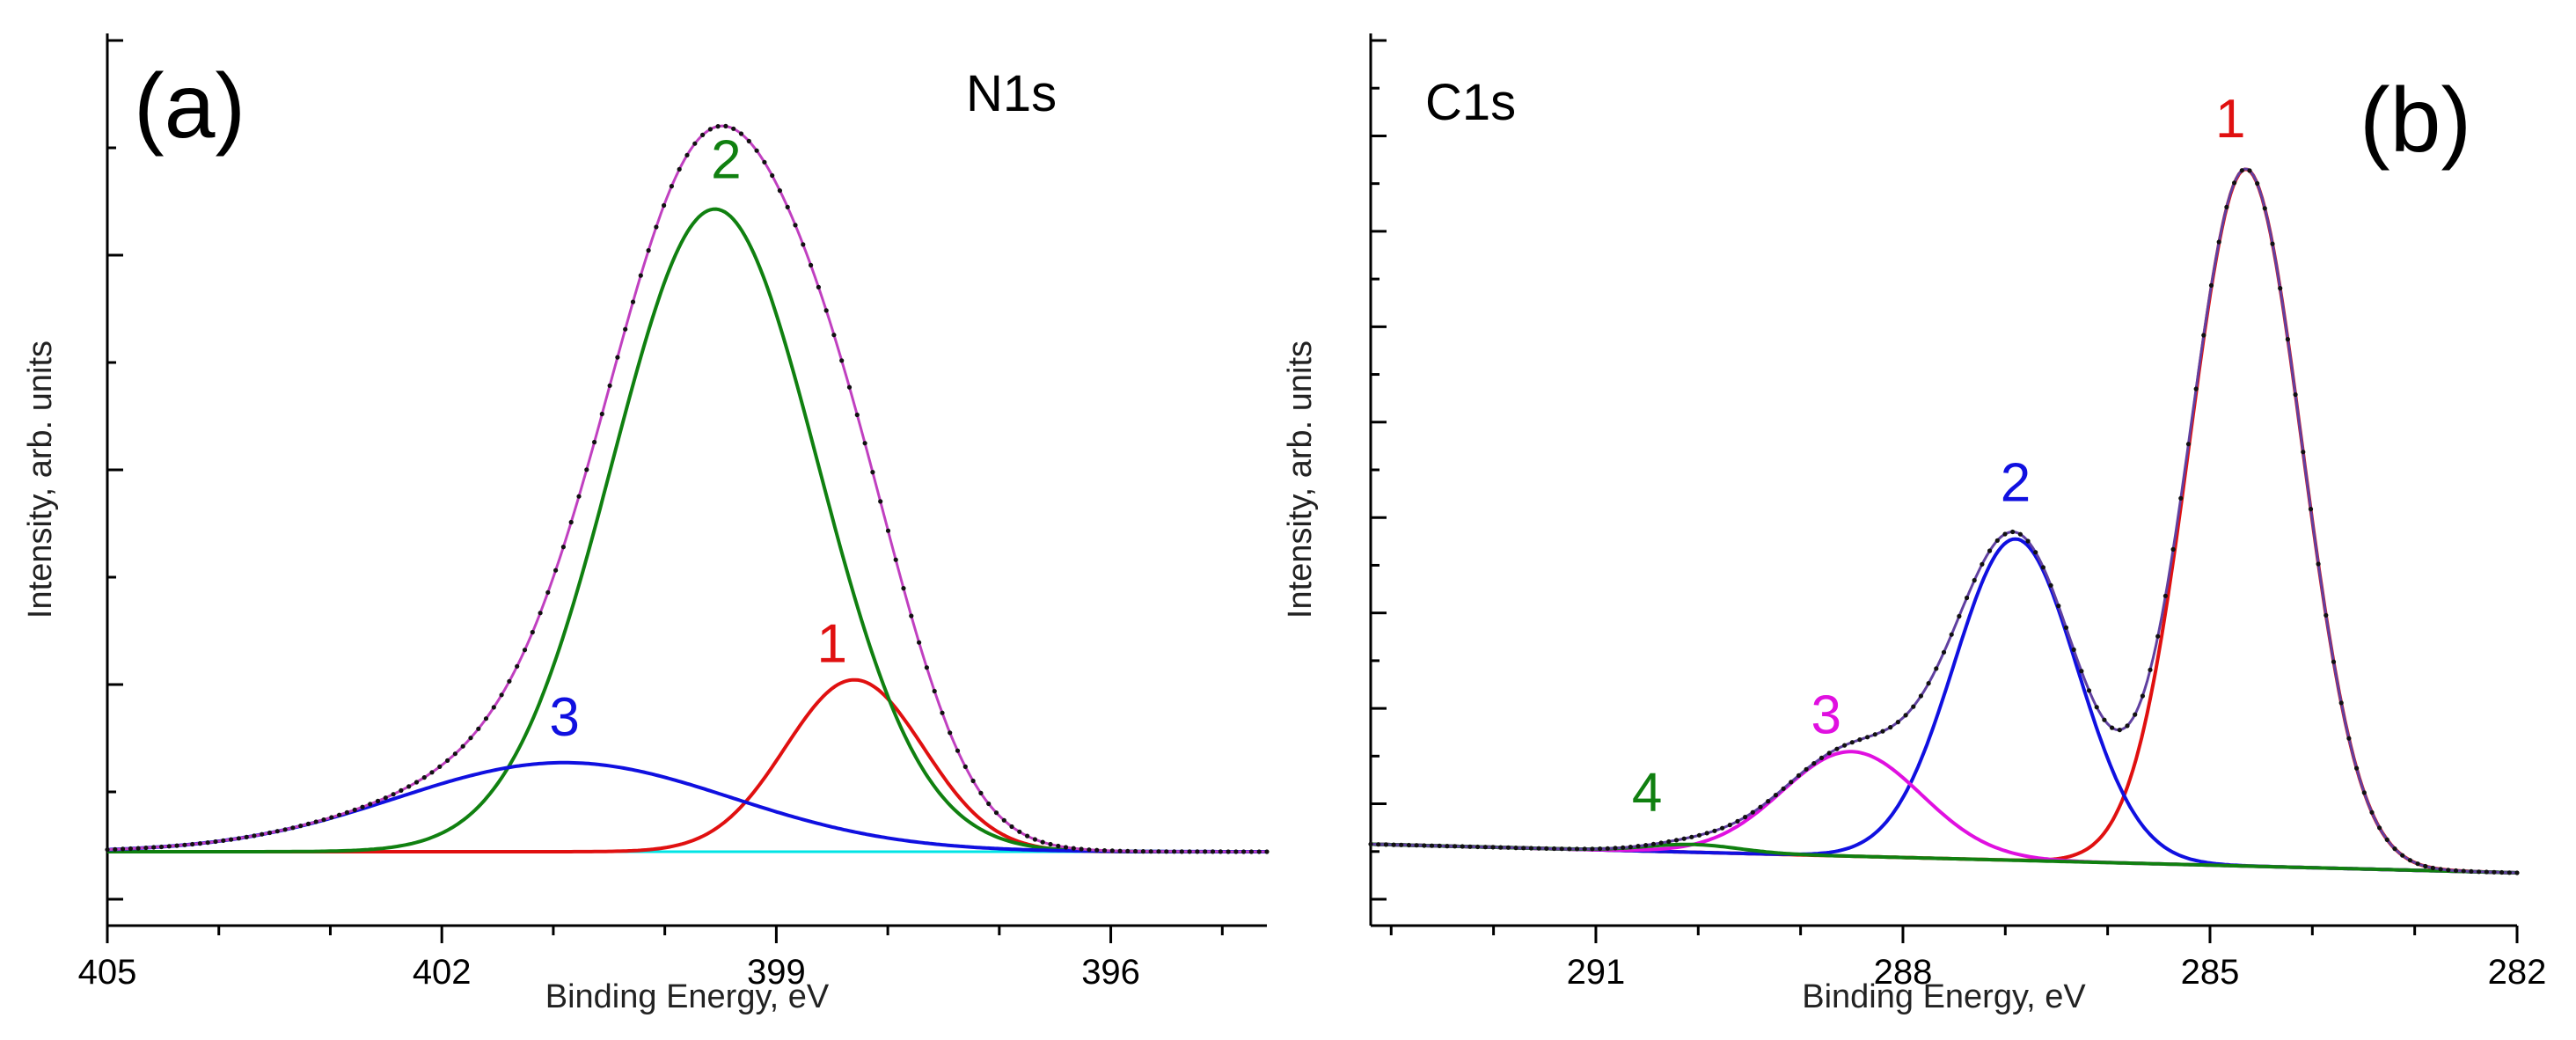 The width and height of the screenshot is (2576, 1040). Describe the element at coordinates (1647, 793) in the screenshot. I see `component-label-4: 4` at that location.